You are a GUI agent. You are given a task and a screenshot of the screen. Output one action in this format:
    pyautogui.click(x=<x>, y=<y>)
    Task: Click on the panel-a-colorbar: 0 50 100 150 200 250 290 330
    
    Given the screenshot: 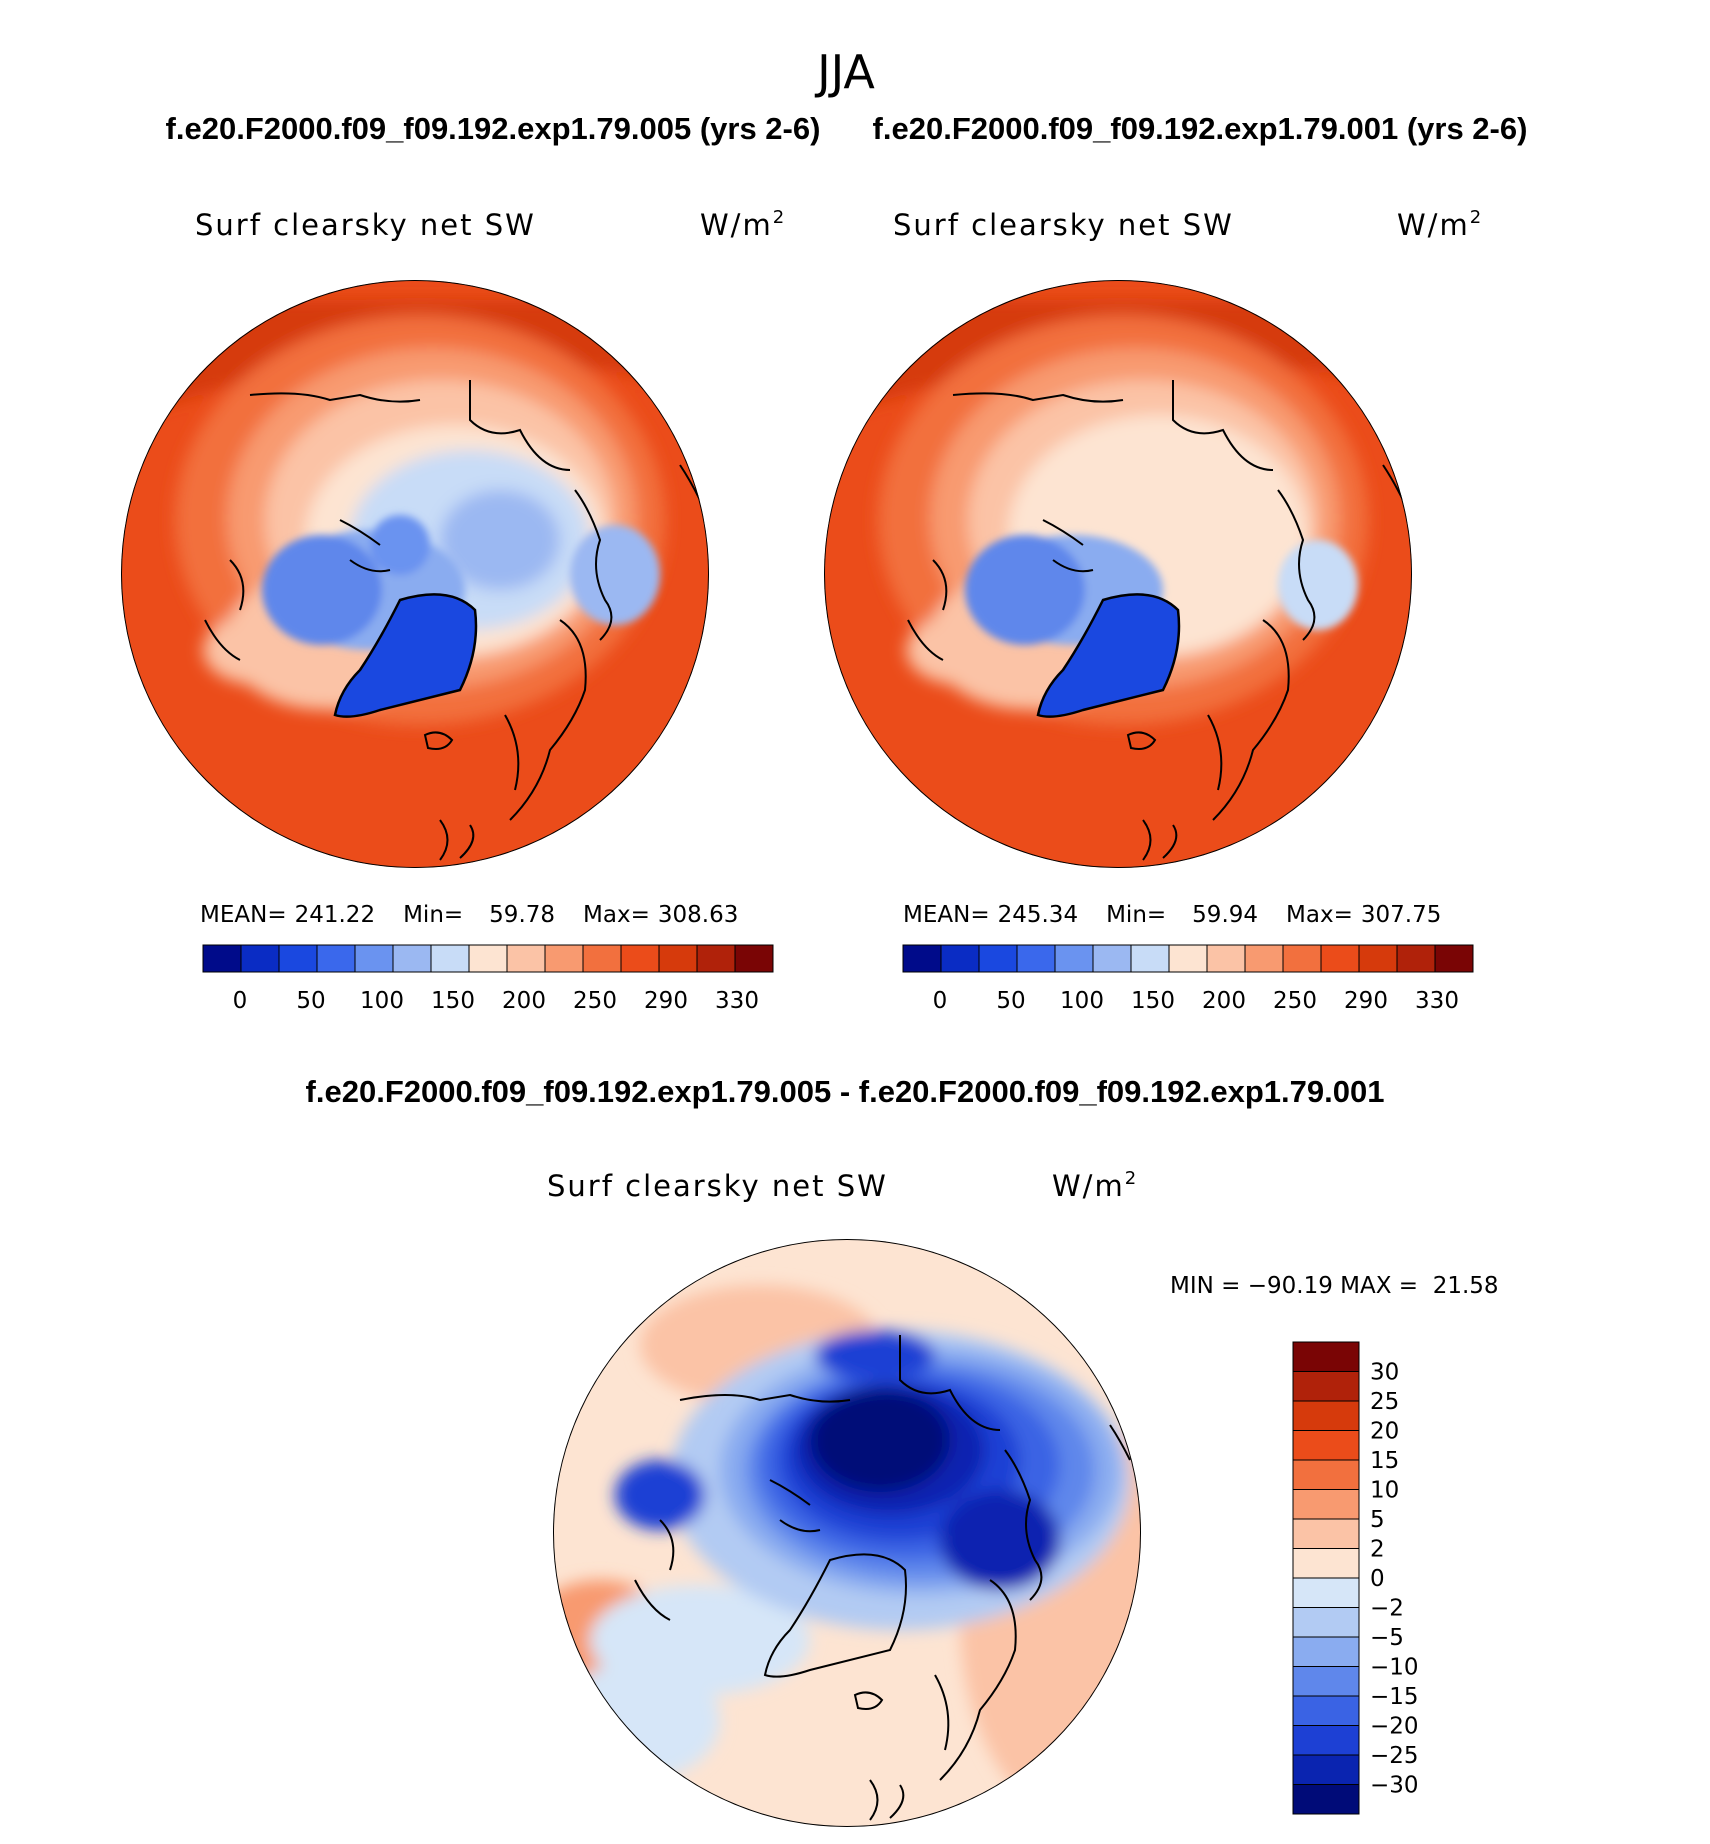 What is the action you would take?
    pyautogui.click(x=488, y=979)
    